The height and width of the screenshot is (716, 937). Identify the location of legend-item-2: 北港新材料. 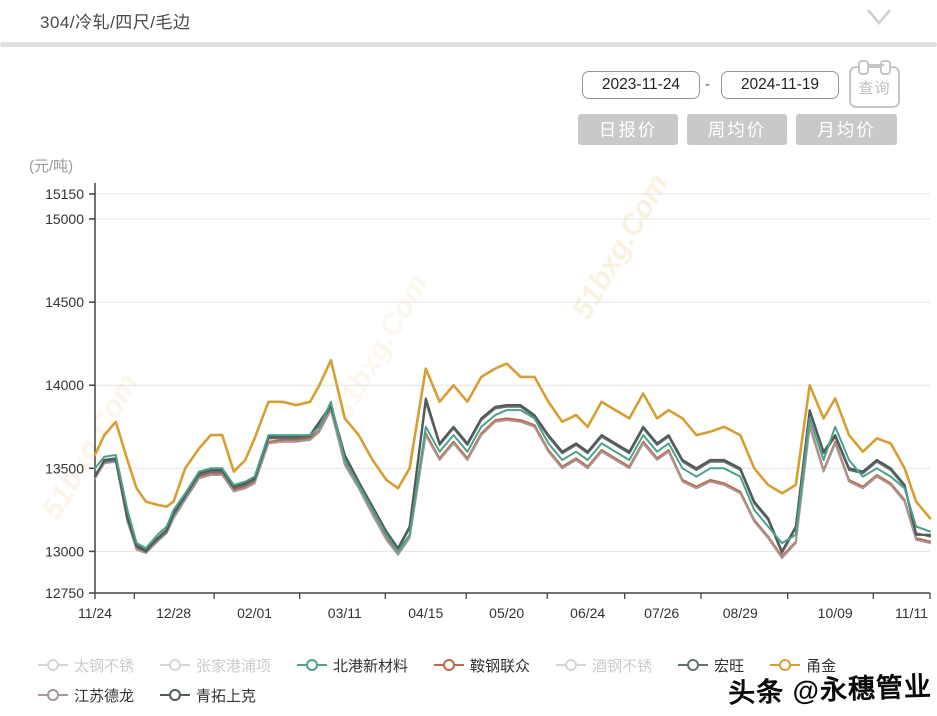
(352, 665).